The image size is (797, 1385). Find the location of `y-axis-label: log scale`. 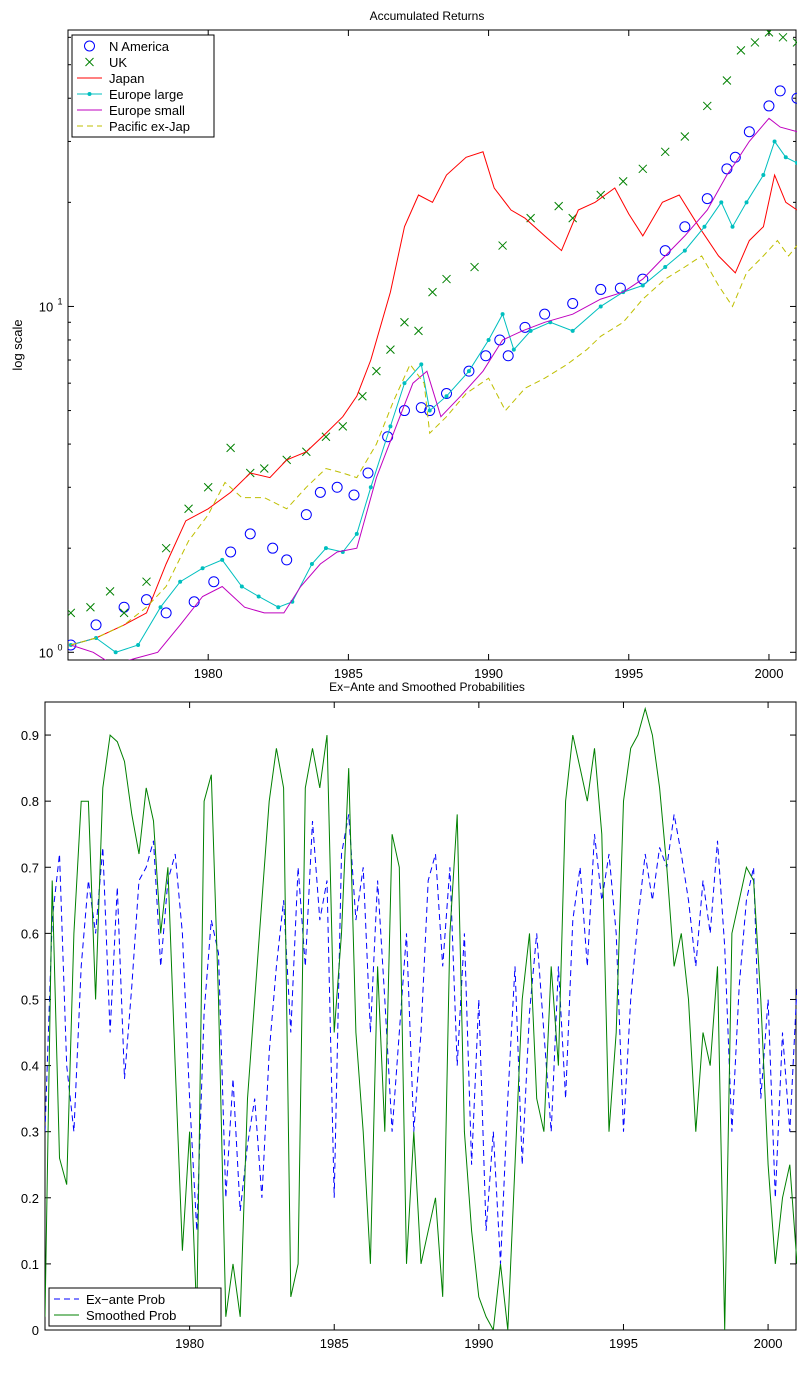

y-axis-label: log scale is located at coordinates (17, 344).